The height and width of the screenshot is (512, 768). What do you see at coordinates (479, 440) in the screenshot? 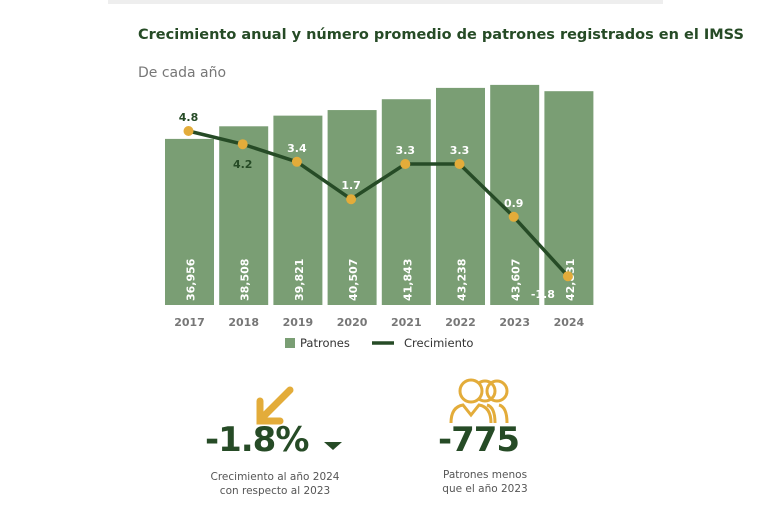
I see `kpi-patrones-value: -775` at bounding box center [479, 440].